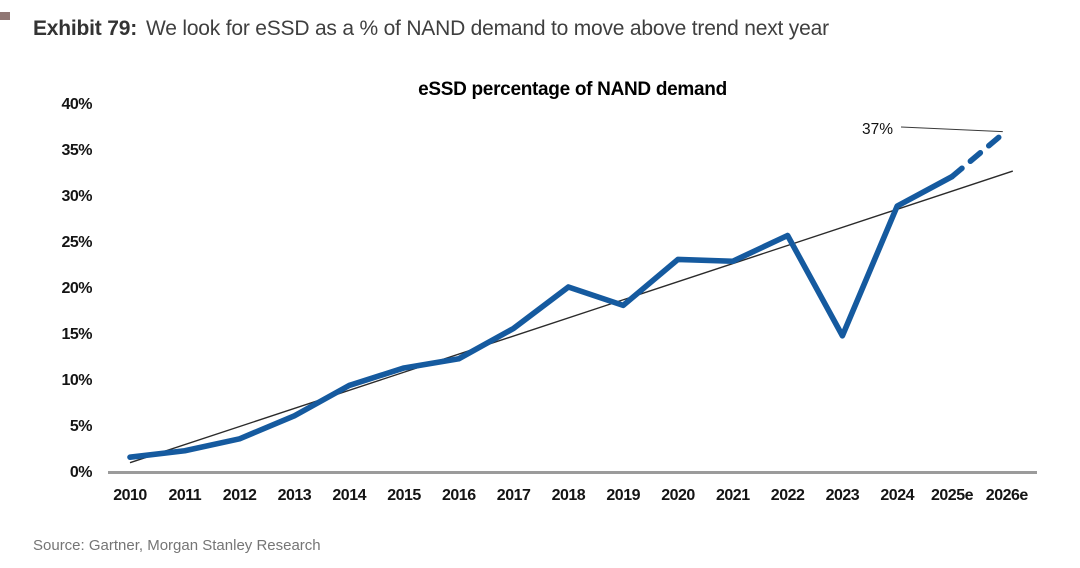 The width and height of the screenshot is (1080, 568). Describe the element at coordinates (85, 28) in the screenshot. I see `exhibit-number-label: Exhibit 79:` at that location.